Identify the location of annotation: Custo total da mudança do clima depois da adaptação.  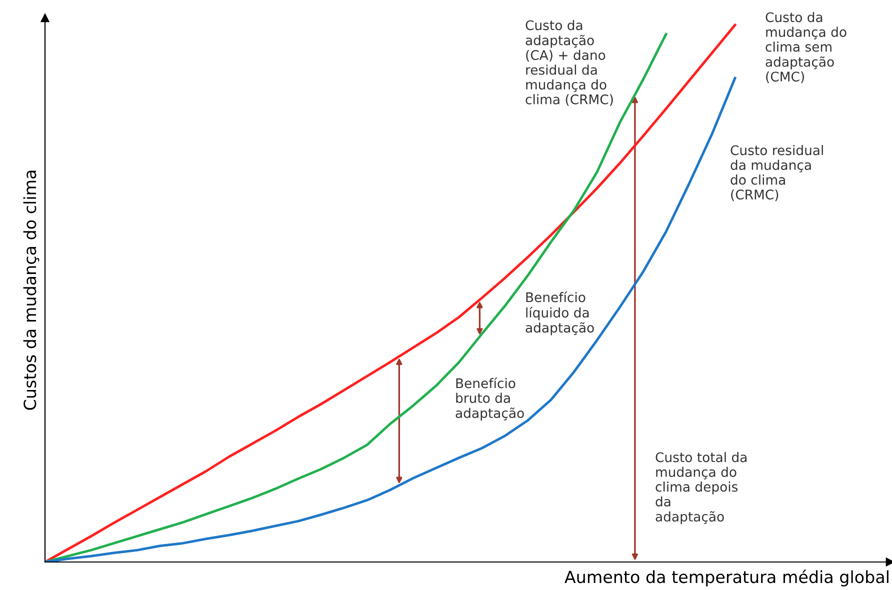
(701, 488).